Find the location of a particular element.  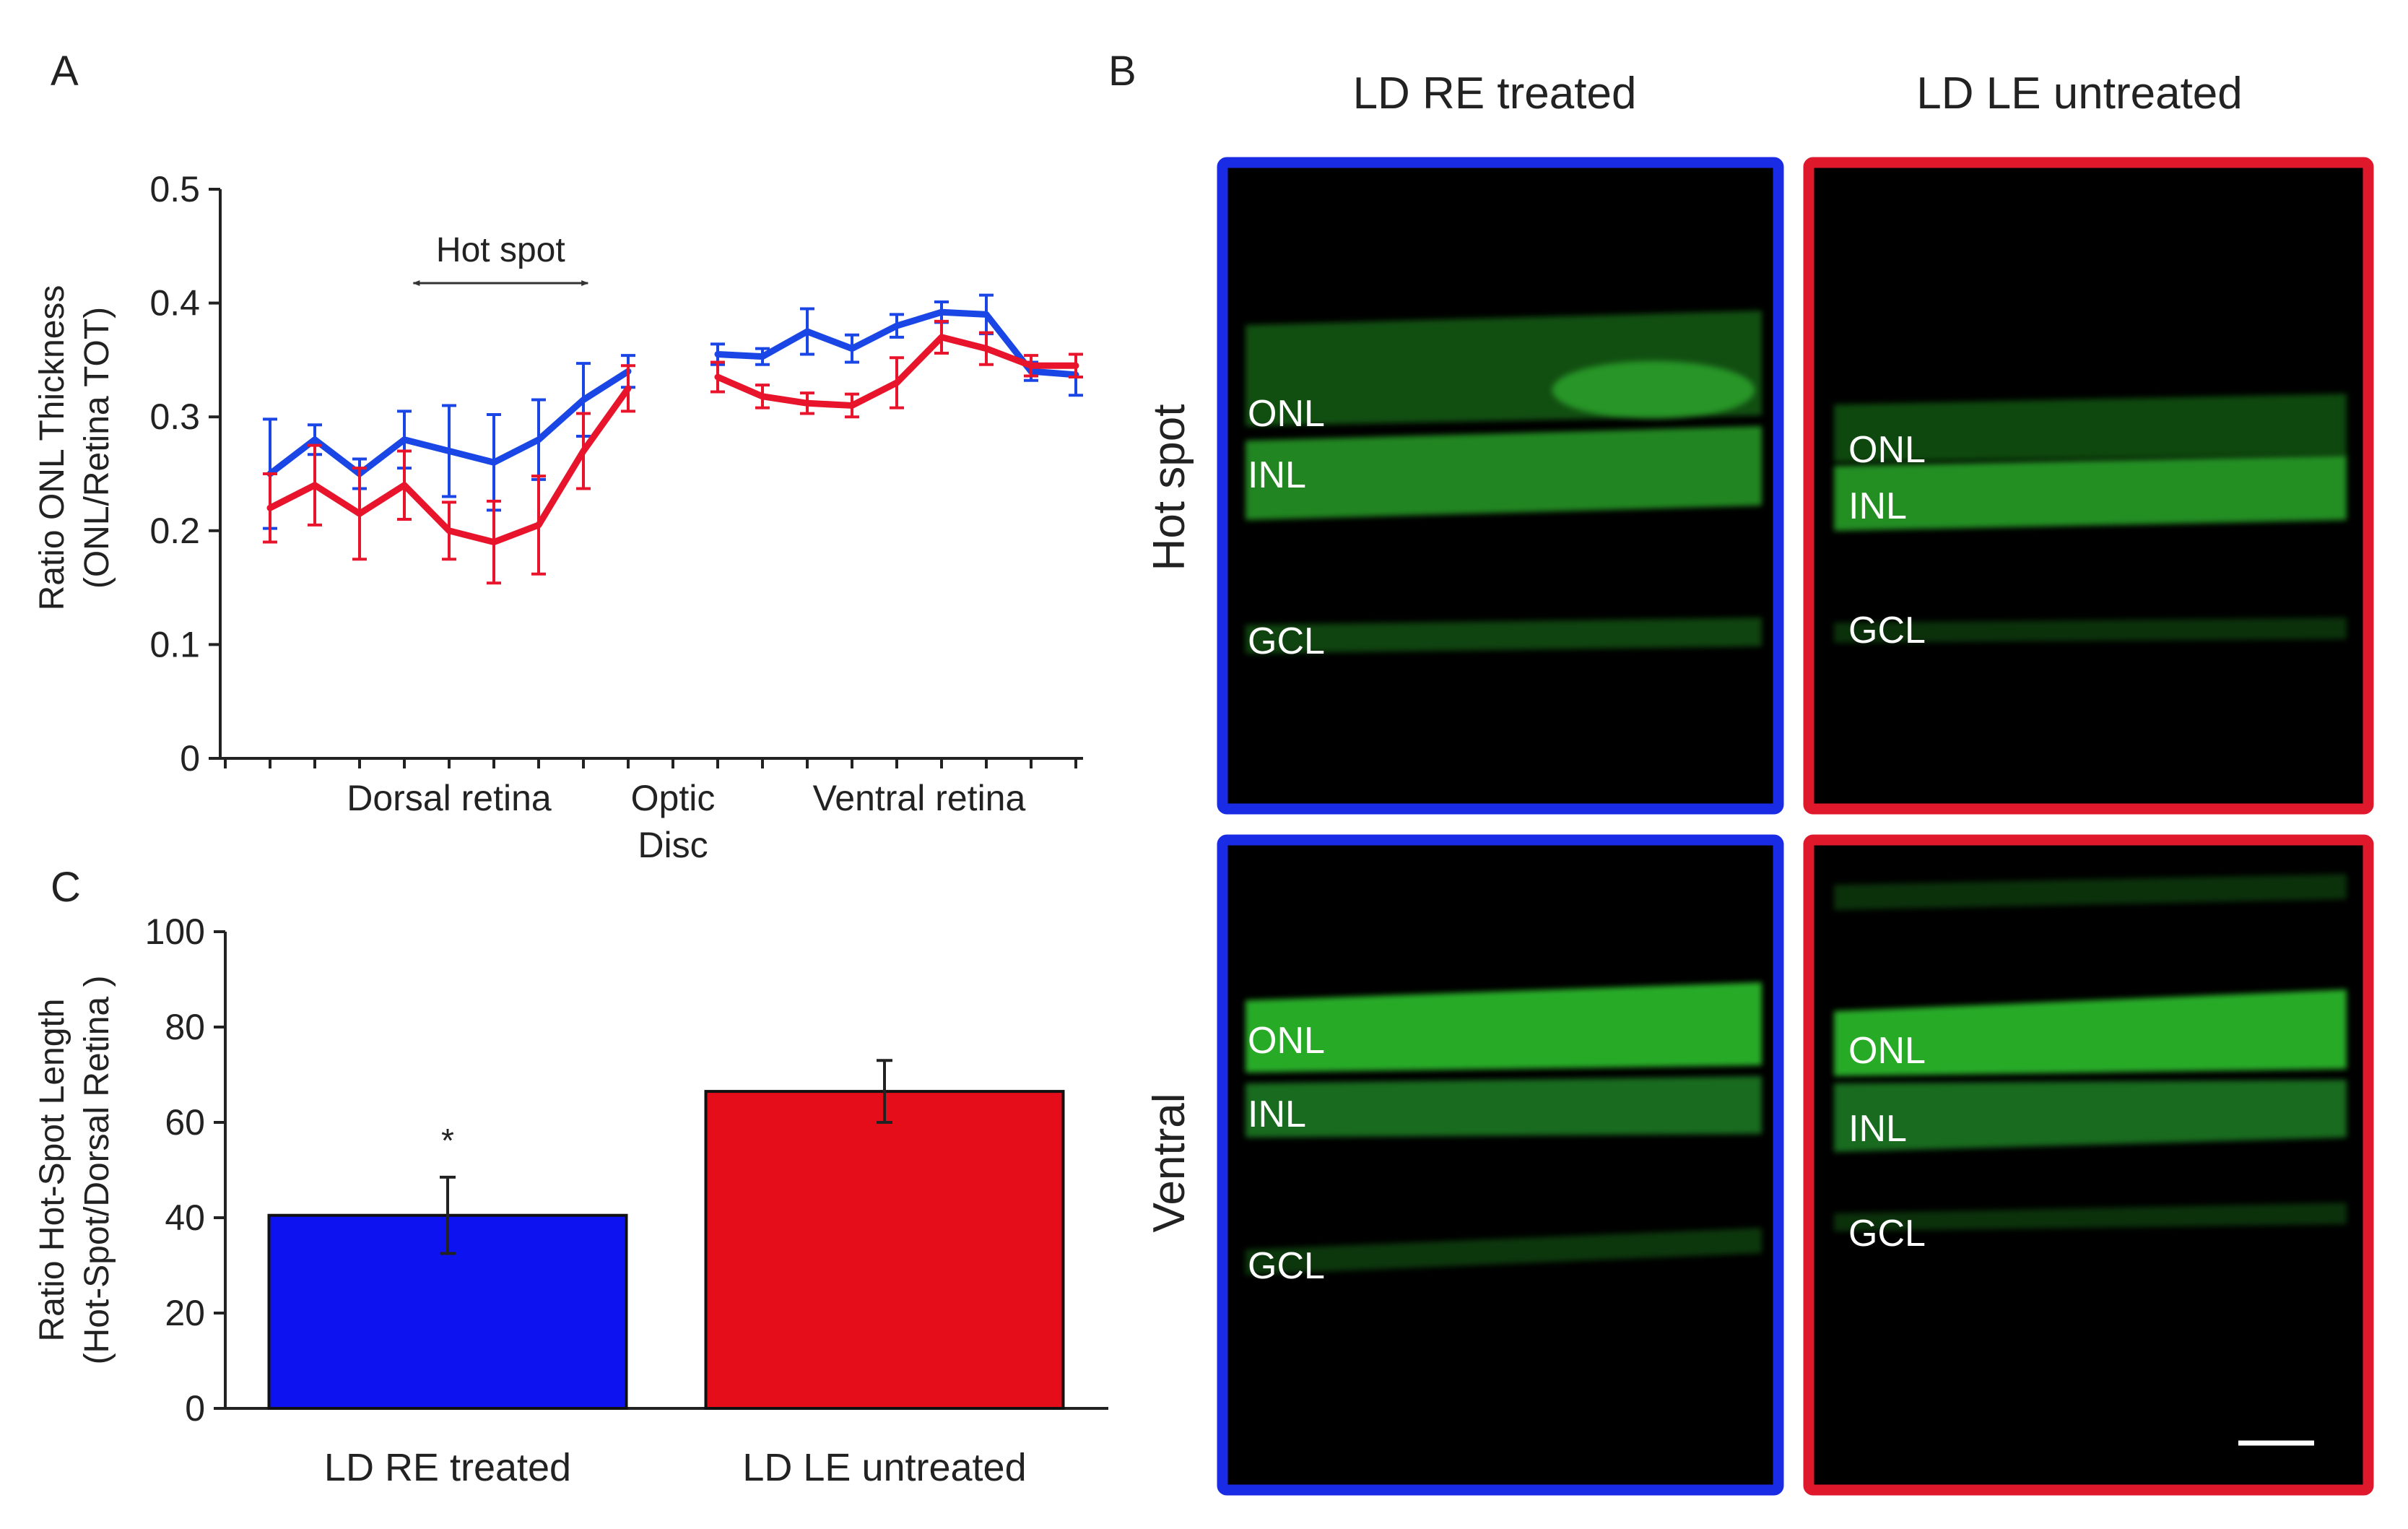

y-tick-label: 80 is located at coordinates (185, 1027).